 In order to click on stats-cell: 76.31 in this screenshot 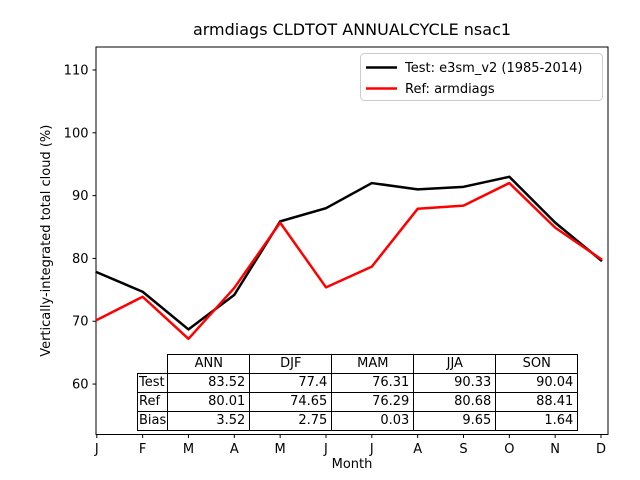, I will do `click(373, 383)`.